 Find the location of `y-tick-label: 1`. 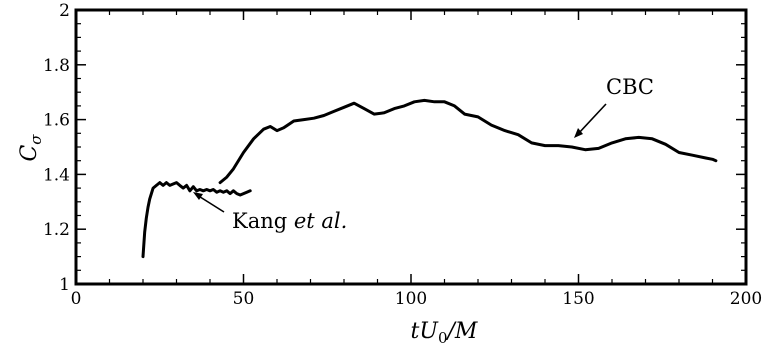

y-tick-label: 1 is located at coordinates (64, 285).